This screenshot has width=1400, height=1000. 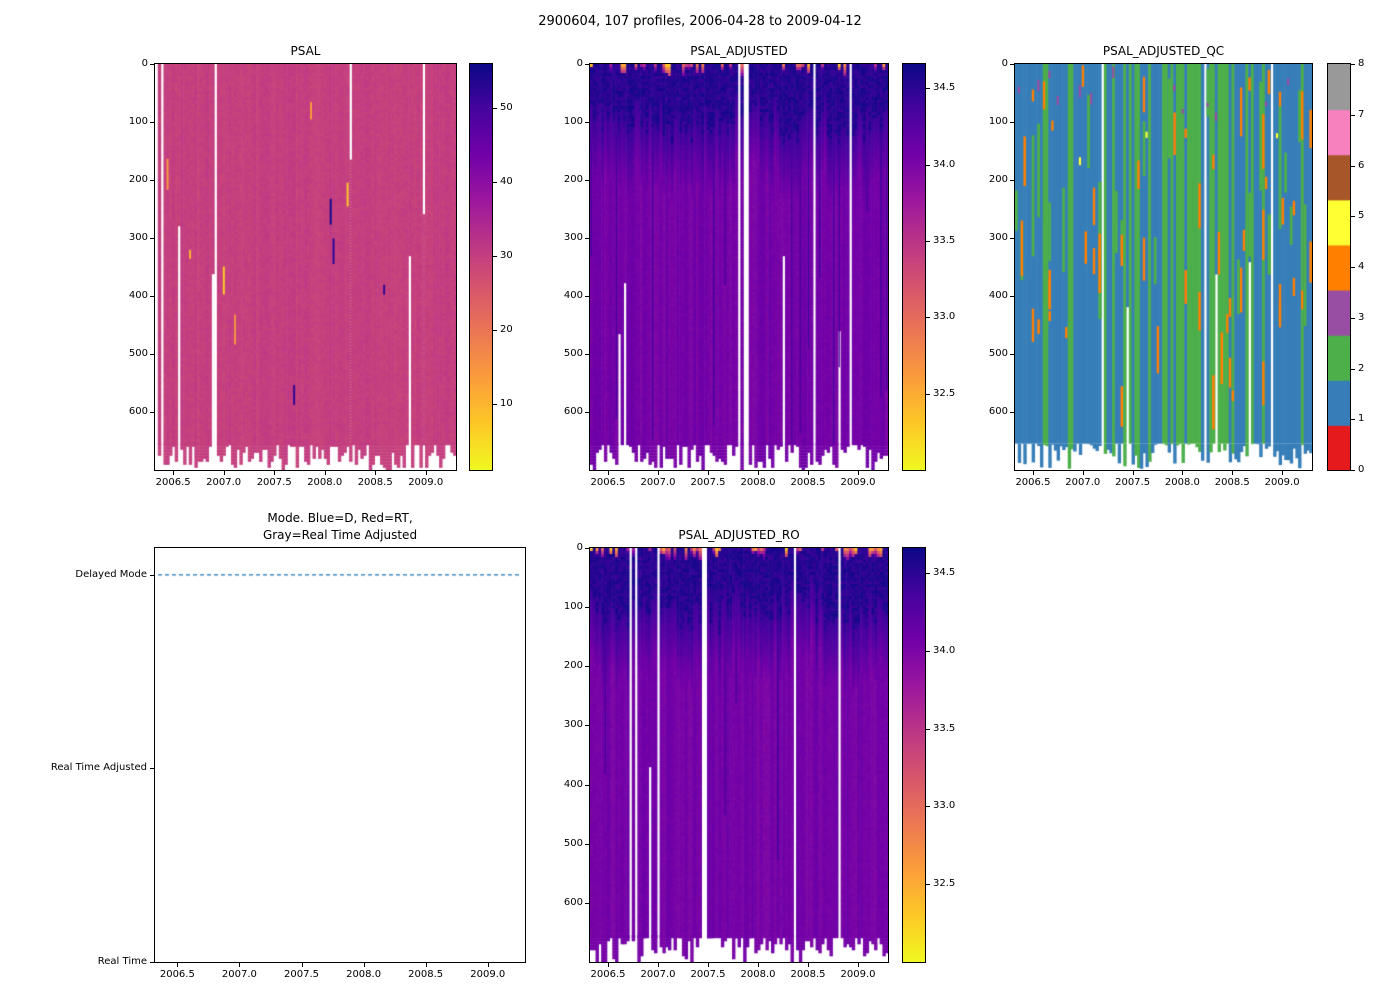 I want to click on colorbar-tick-label: 3, so click(x=1361, y=317).